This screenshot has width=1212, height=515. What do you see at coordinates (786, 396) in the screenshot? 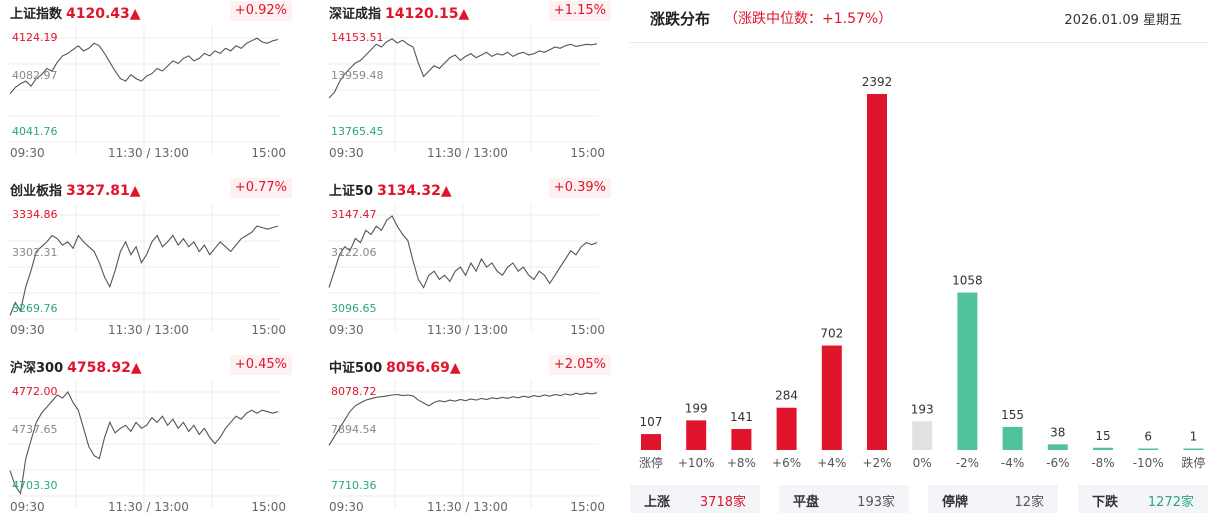
I see `bar-value-label: 284` at bounding box center [786, 396].